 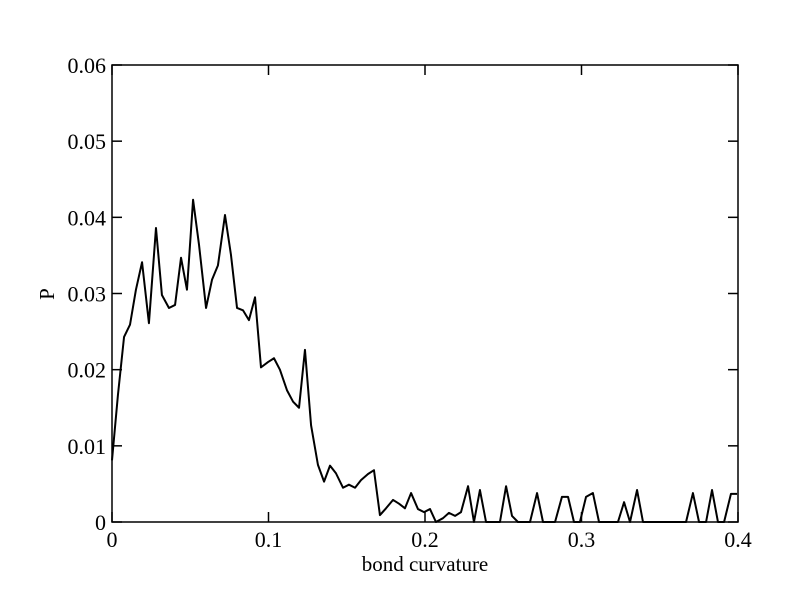 What do you see at coordinates (87, 446) in the screenshot?
I see `y-tick-label: 0.01` at bounding box center [87, 446].